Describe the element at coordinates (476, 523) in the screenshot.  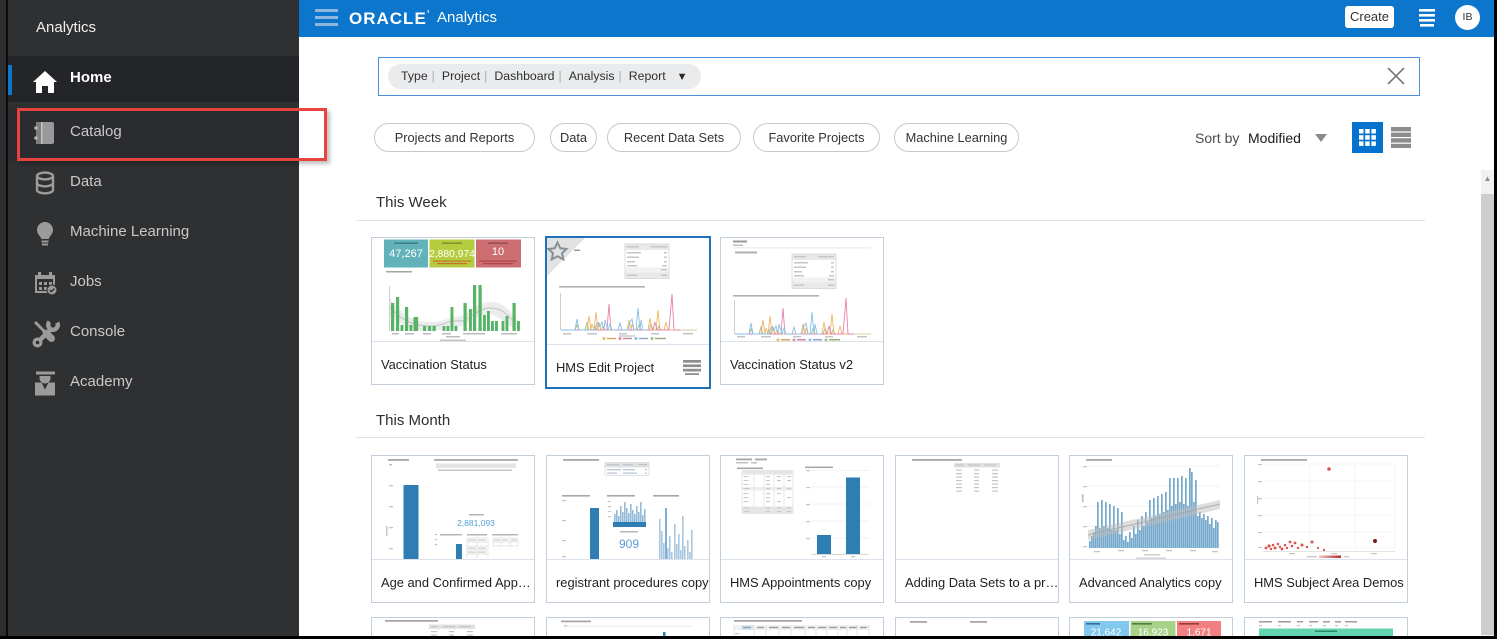
I see `svg-text: 2,881,093` at that location.